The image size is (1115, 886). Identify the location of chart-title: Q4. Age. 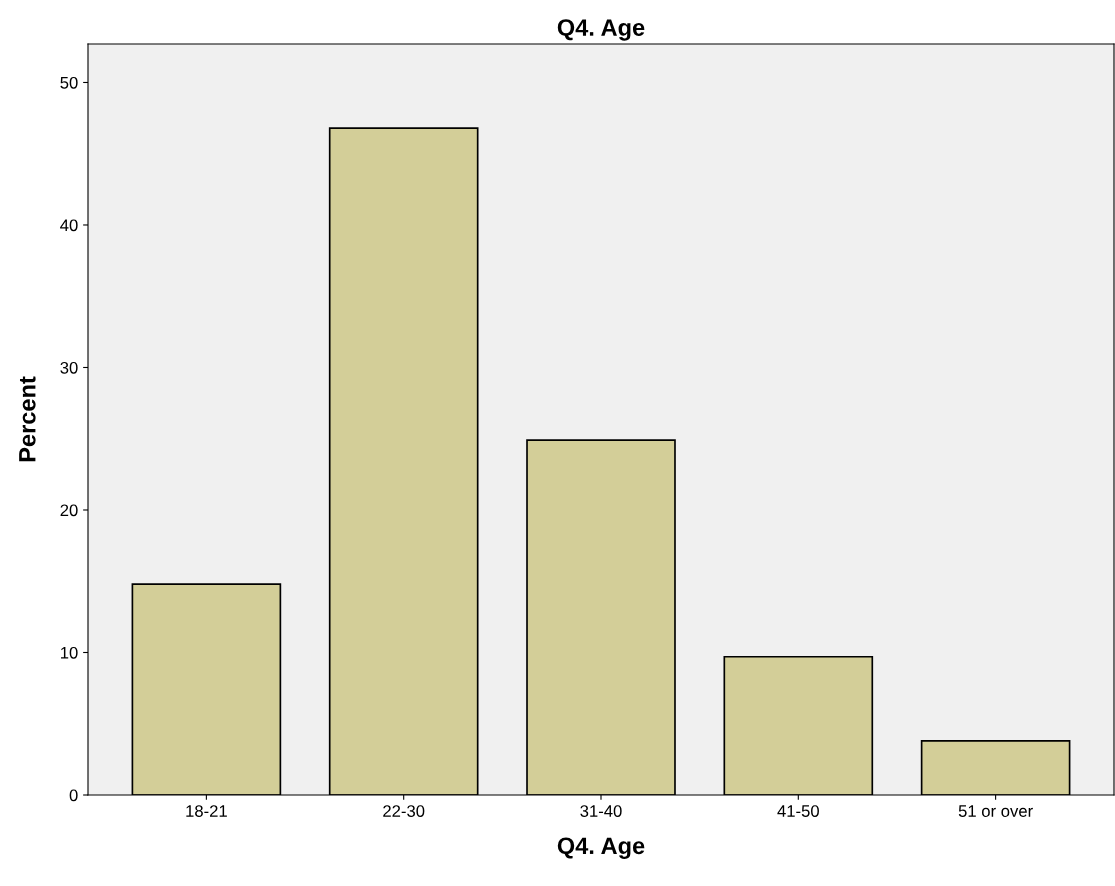
(601, 30).